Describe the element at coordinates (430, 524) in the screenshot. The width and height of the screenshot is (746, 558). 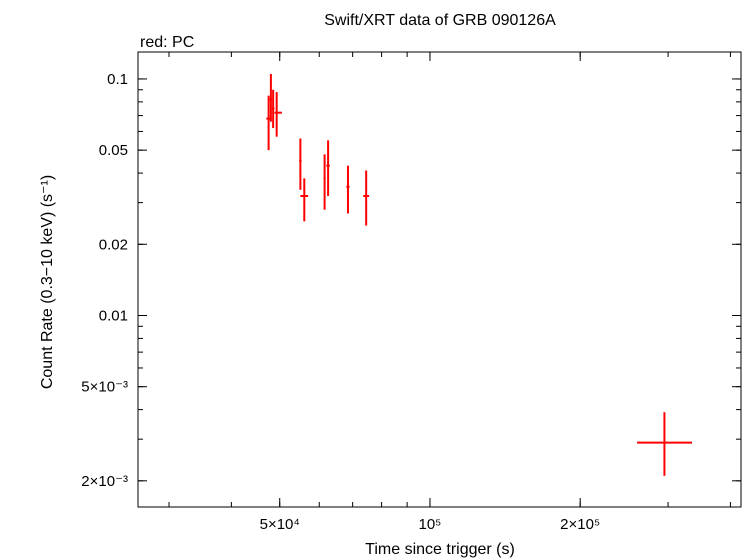
I see `x-tick-label: 10⁵` at that location.